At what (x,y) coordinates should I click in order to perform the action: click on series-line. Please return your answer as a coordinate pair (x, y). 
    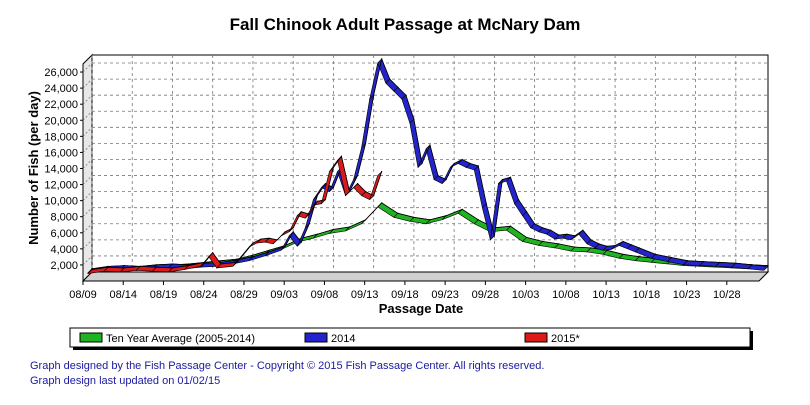
    Looking at the image, I should click on (237, 212).